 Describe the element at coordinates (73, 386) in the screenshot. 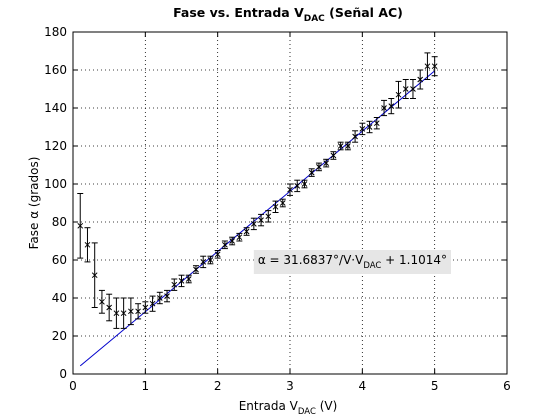

I see `x-tick-label: 0` at that location.